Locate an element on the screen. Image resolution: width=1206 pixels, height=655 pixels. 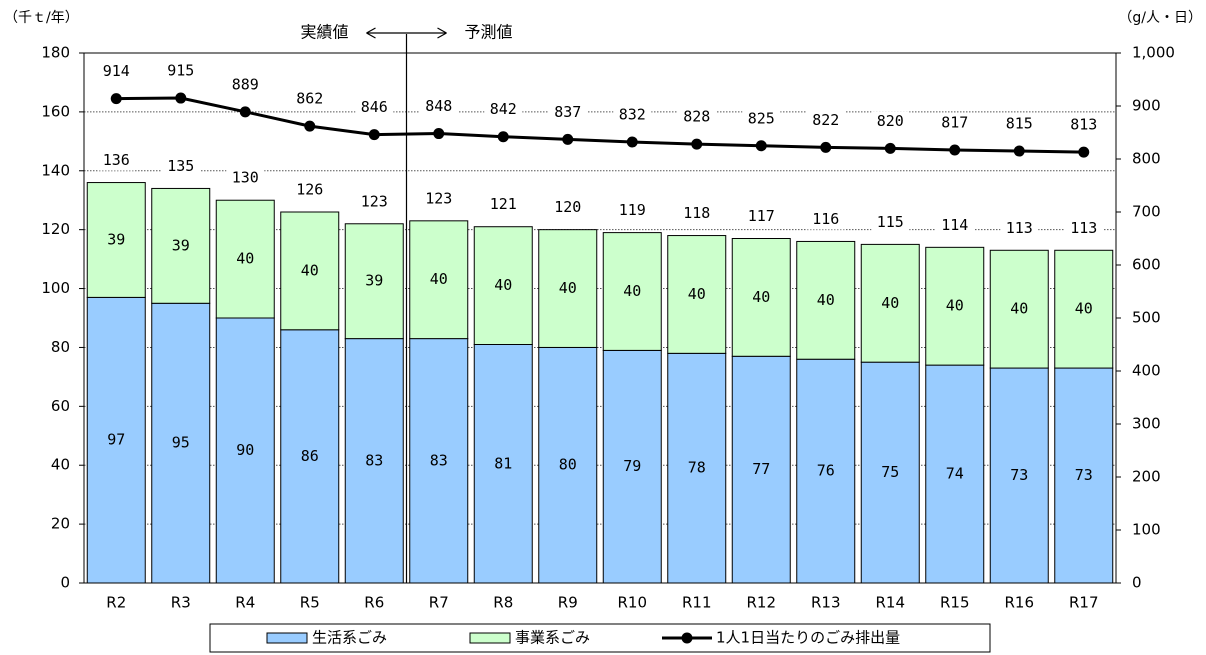
line-label: 842 is located at coordinates (503, 109).